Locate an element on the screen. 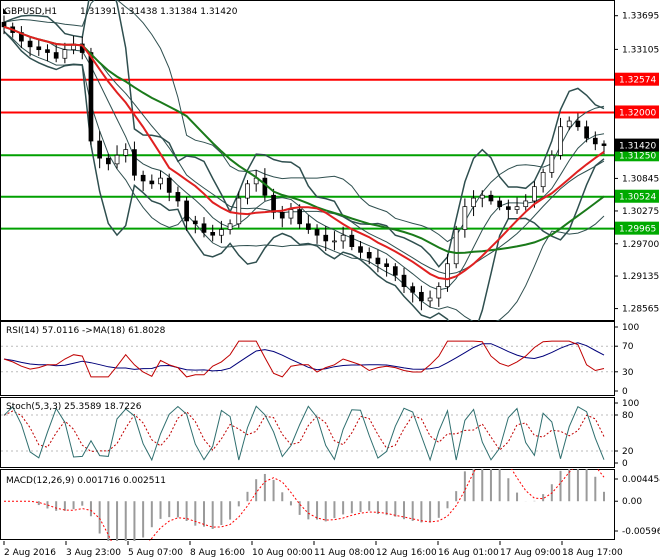 This screenshot has height=560, width=660. price-tick-label: 1.29135 is located at coordinates (640, 277).